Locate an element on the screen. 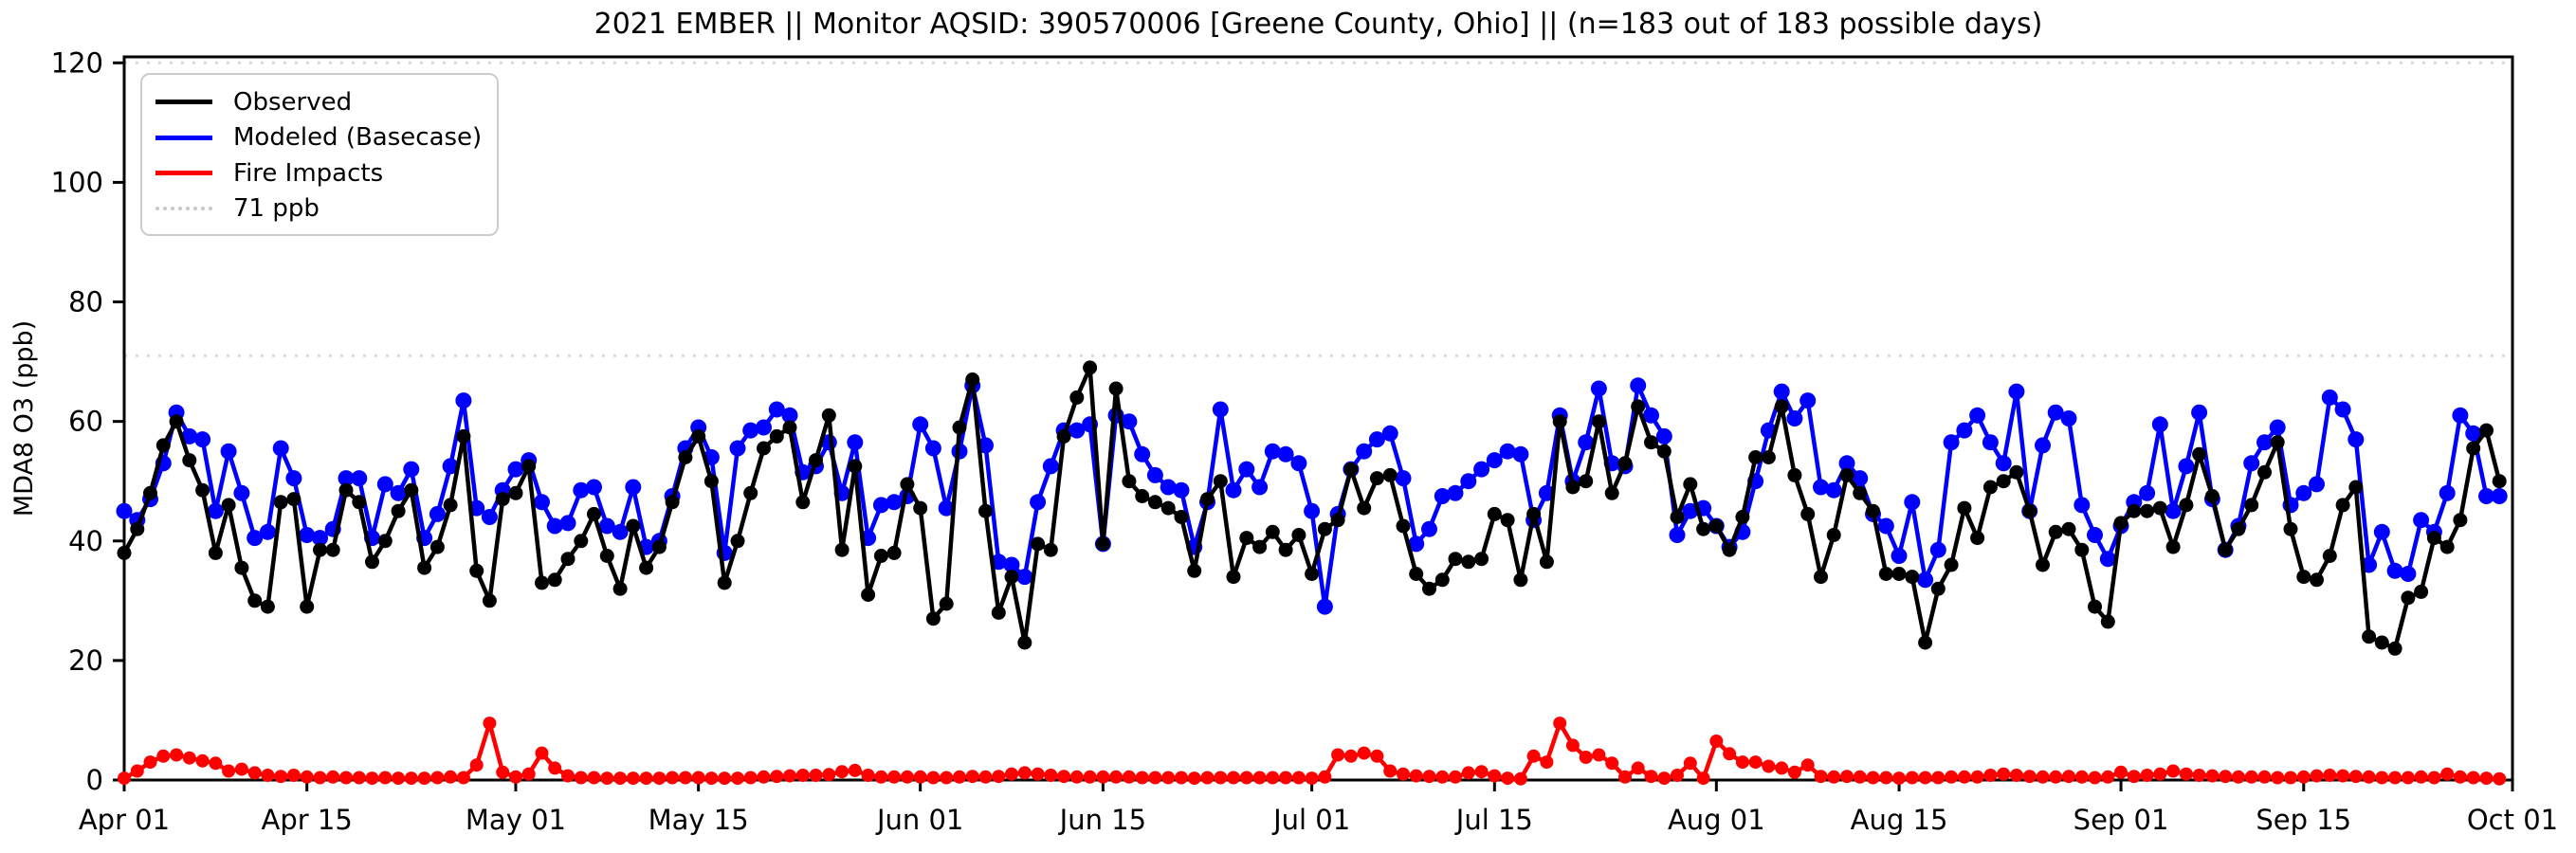 This screenshot has width=2576, height=853. x-tick-label: Jul 01 is located at coordinates (1310, 820).